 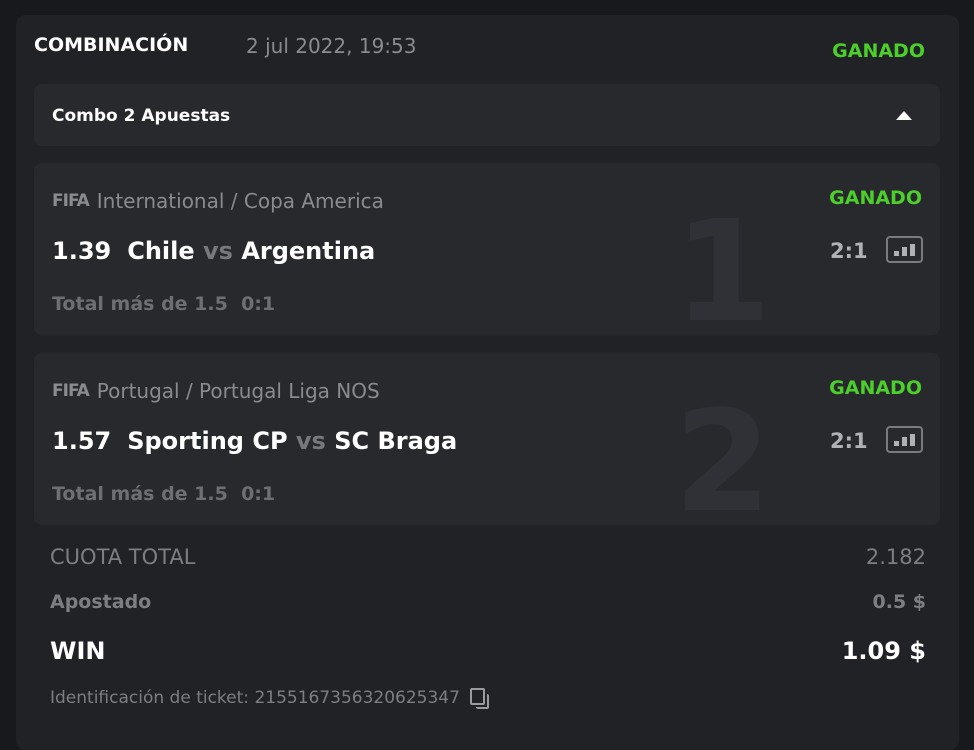 I want to click on away-team: SC Braga, so click(x=396, y=441).